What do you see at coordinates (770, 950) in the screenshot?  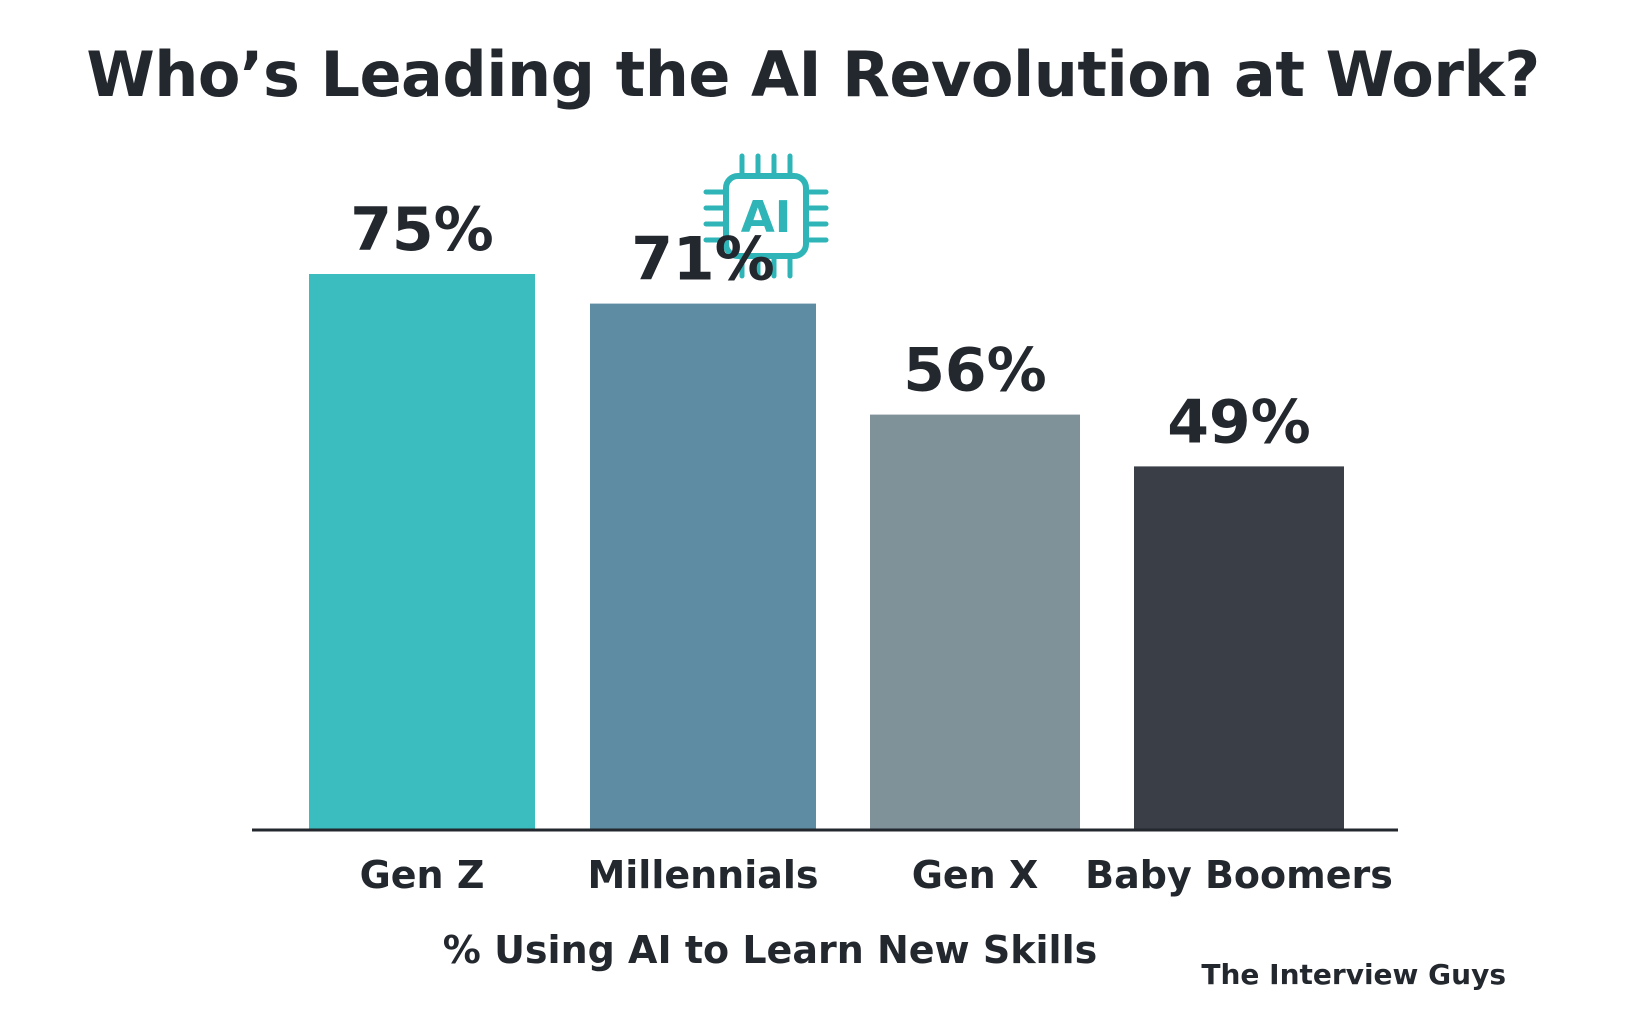 I see `x-axis-label: % Using AI to Learn New Skills` at bounding box center [770, 950].